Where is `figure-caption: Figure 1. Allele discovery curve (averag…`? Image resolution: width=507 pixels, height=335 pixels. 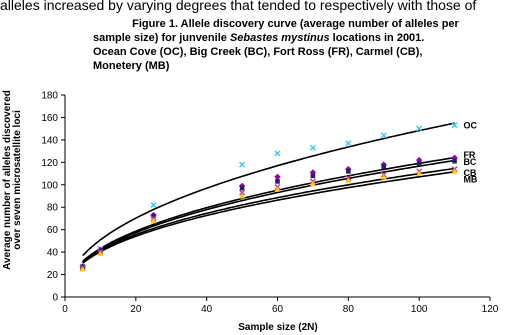 figure-caption: Figure 1. Allele discovery curve (averag… is located at coordinates (295, 45).